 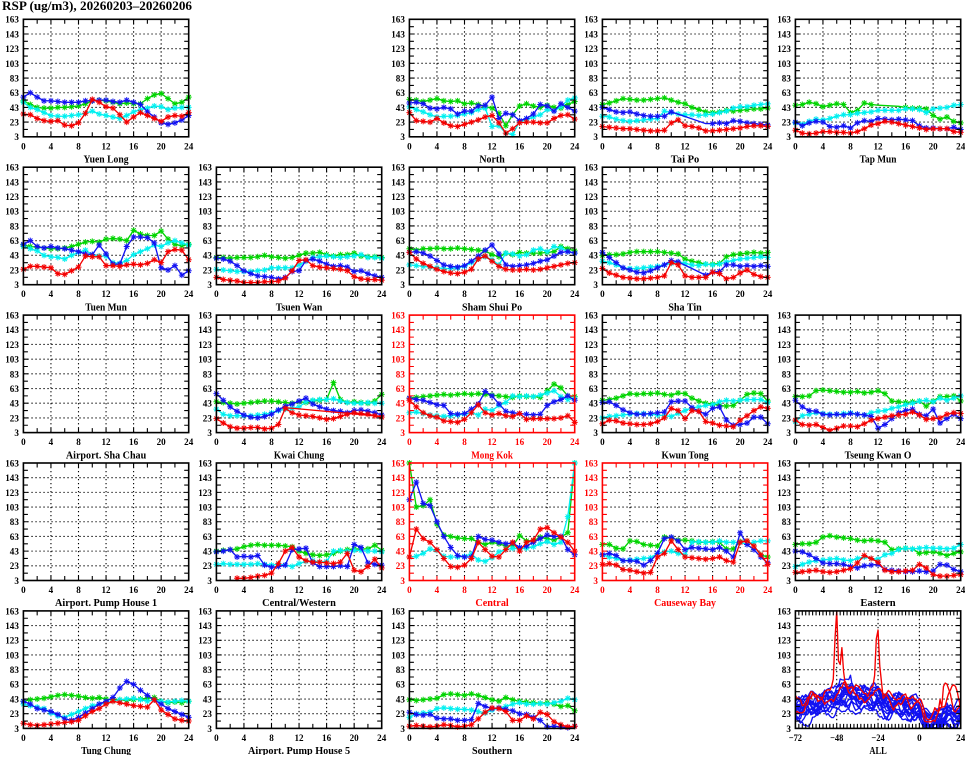 I want to click on svg-text: −48, so click(x=836, y=738).